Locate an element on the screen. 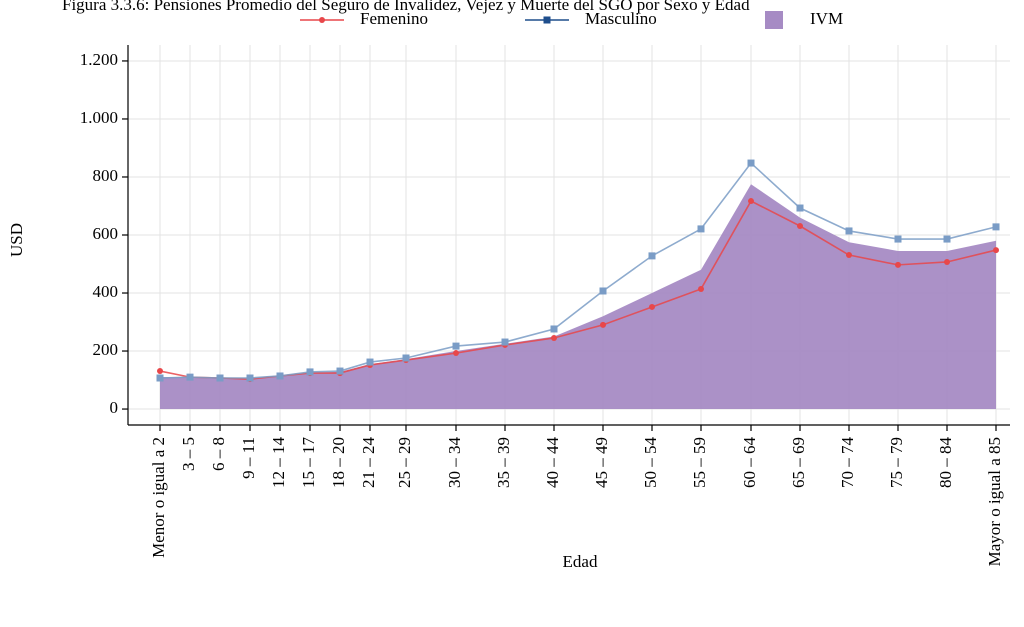 This screenshot has width=1024, height=627. x-tick-label: 65 – 69 is located at coordinates (798, 462).